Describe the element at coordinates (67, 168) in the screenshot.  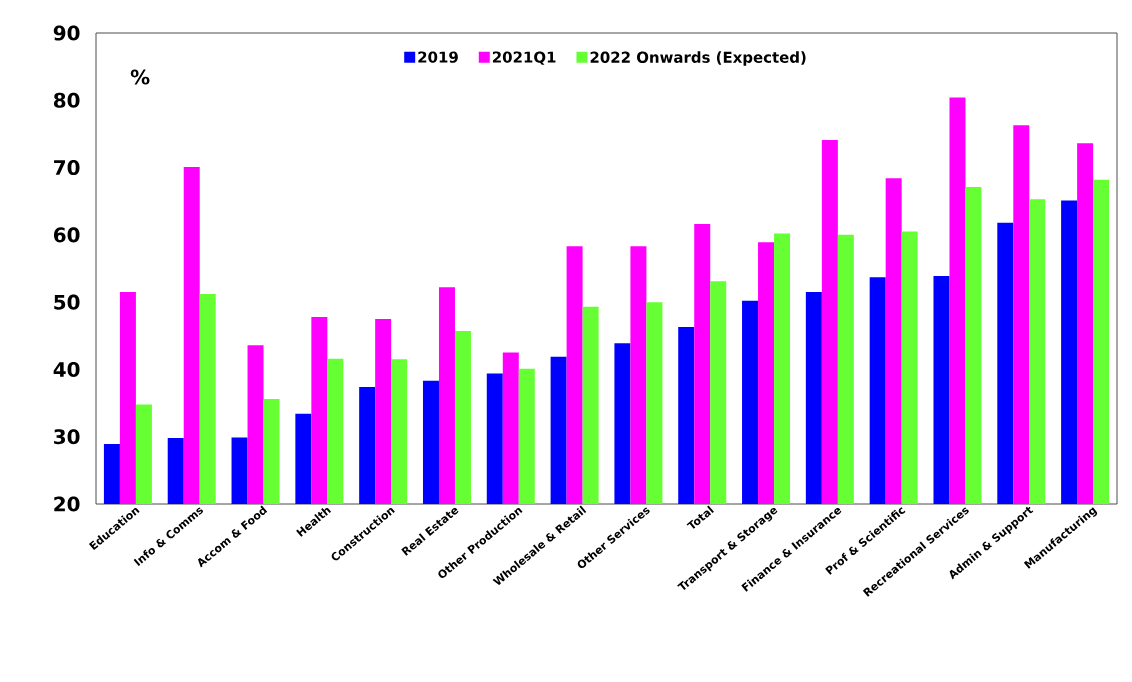
I see `y-tick-label: 70` at that location.